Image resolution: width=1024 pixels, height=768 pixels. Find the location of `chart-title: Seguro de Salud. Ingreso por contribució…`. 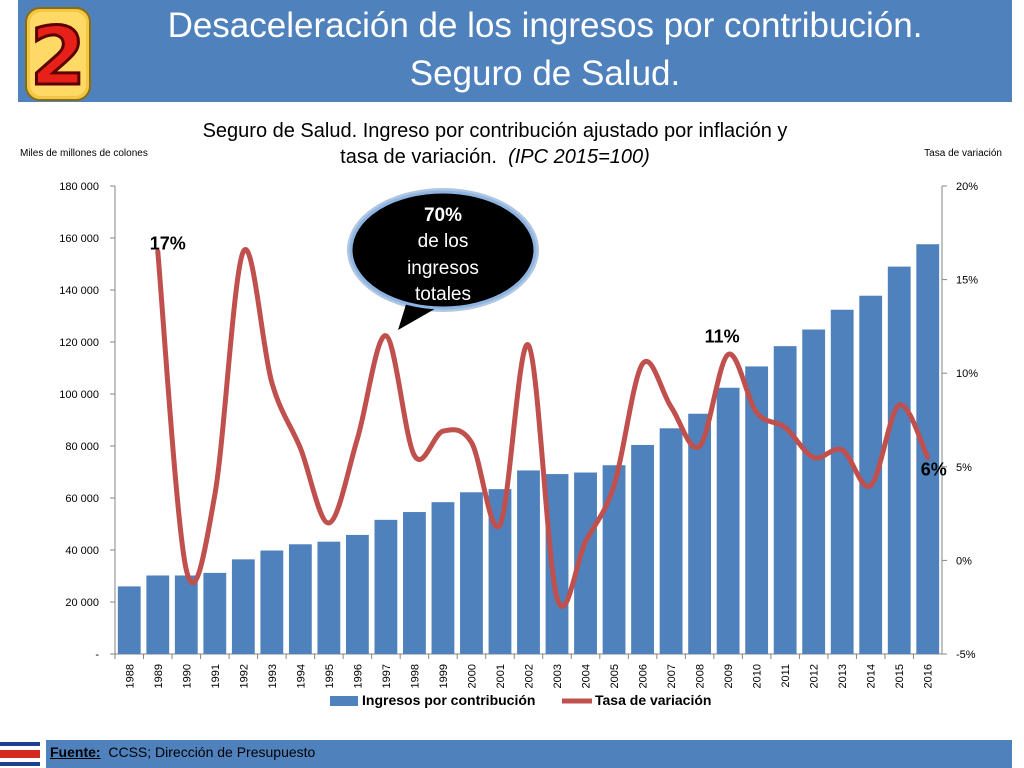

chart-title: Seguro de Salud. Ingreso por contribució… is located at coordinates (495, 144).